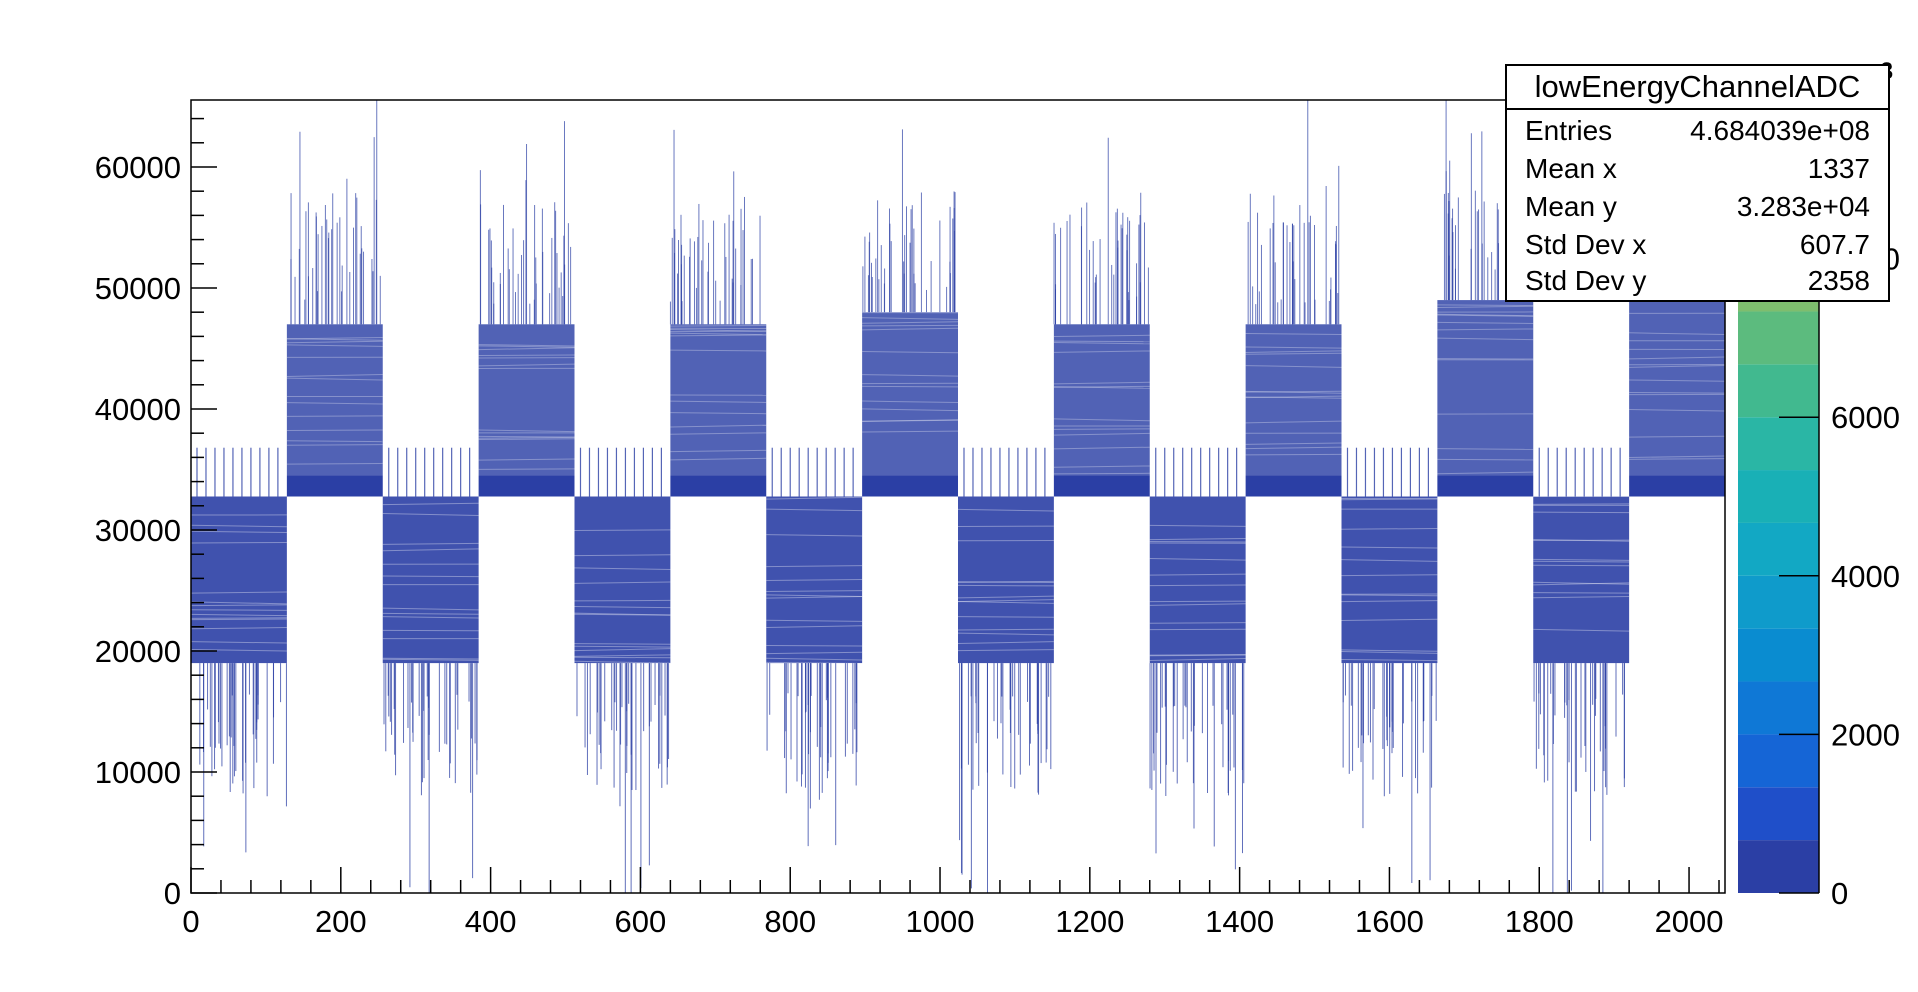 This screenshot has width=1918, height=992. What do you see at coordinates (172, 893) in the screenshot?
I see `y-tick-label: 0` at bounding box center [172, 893].